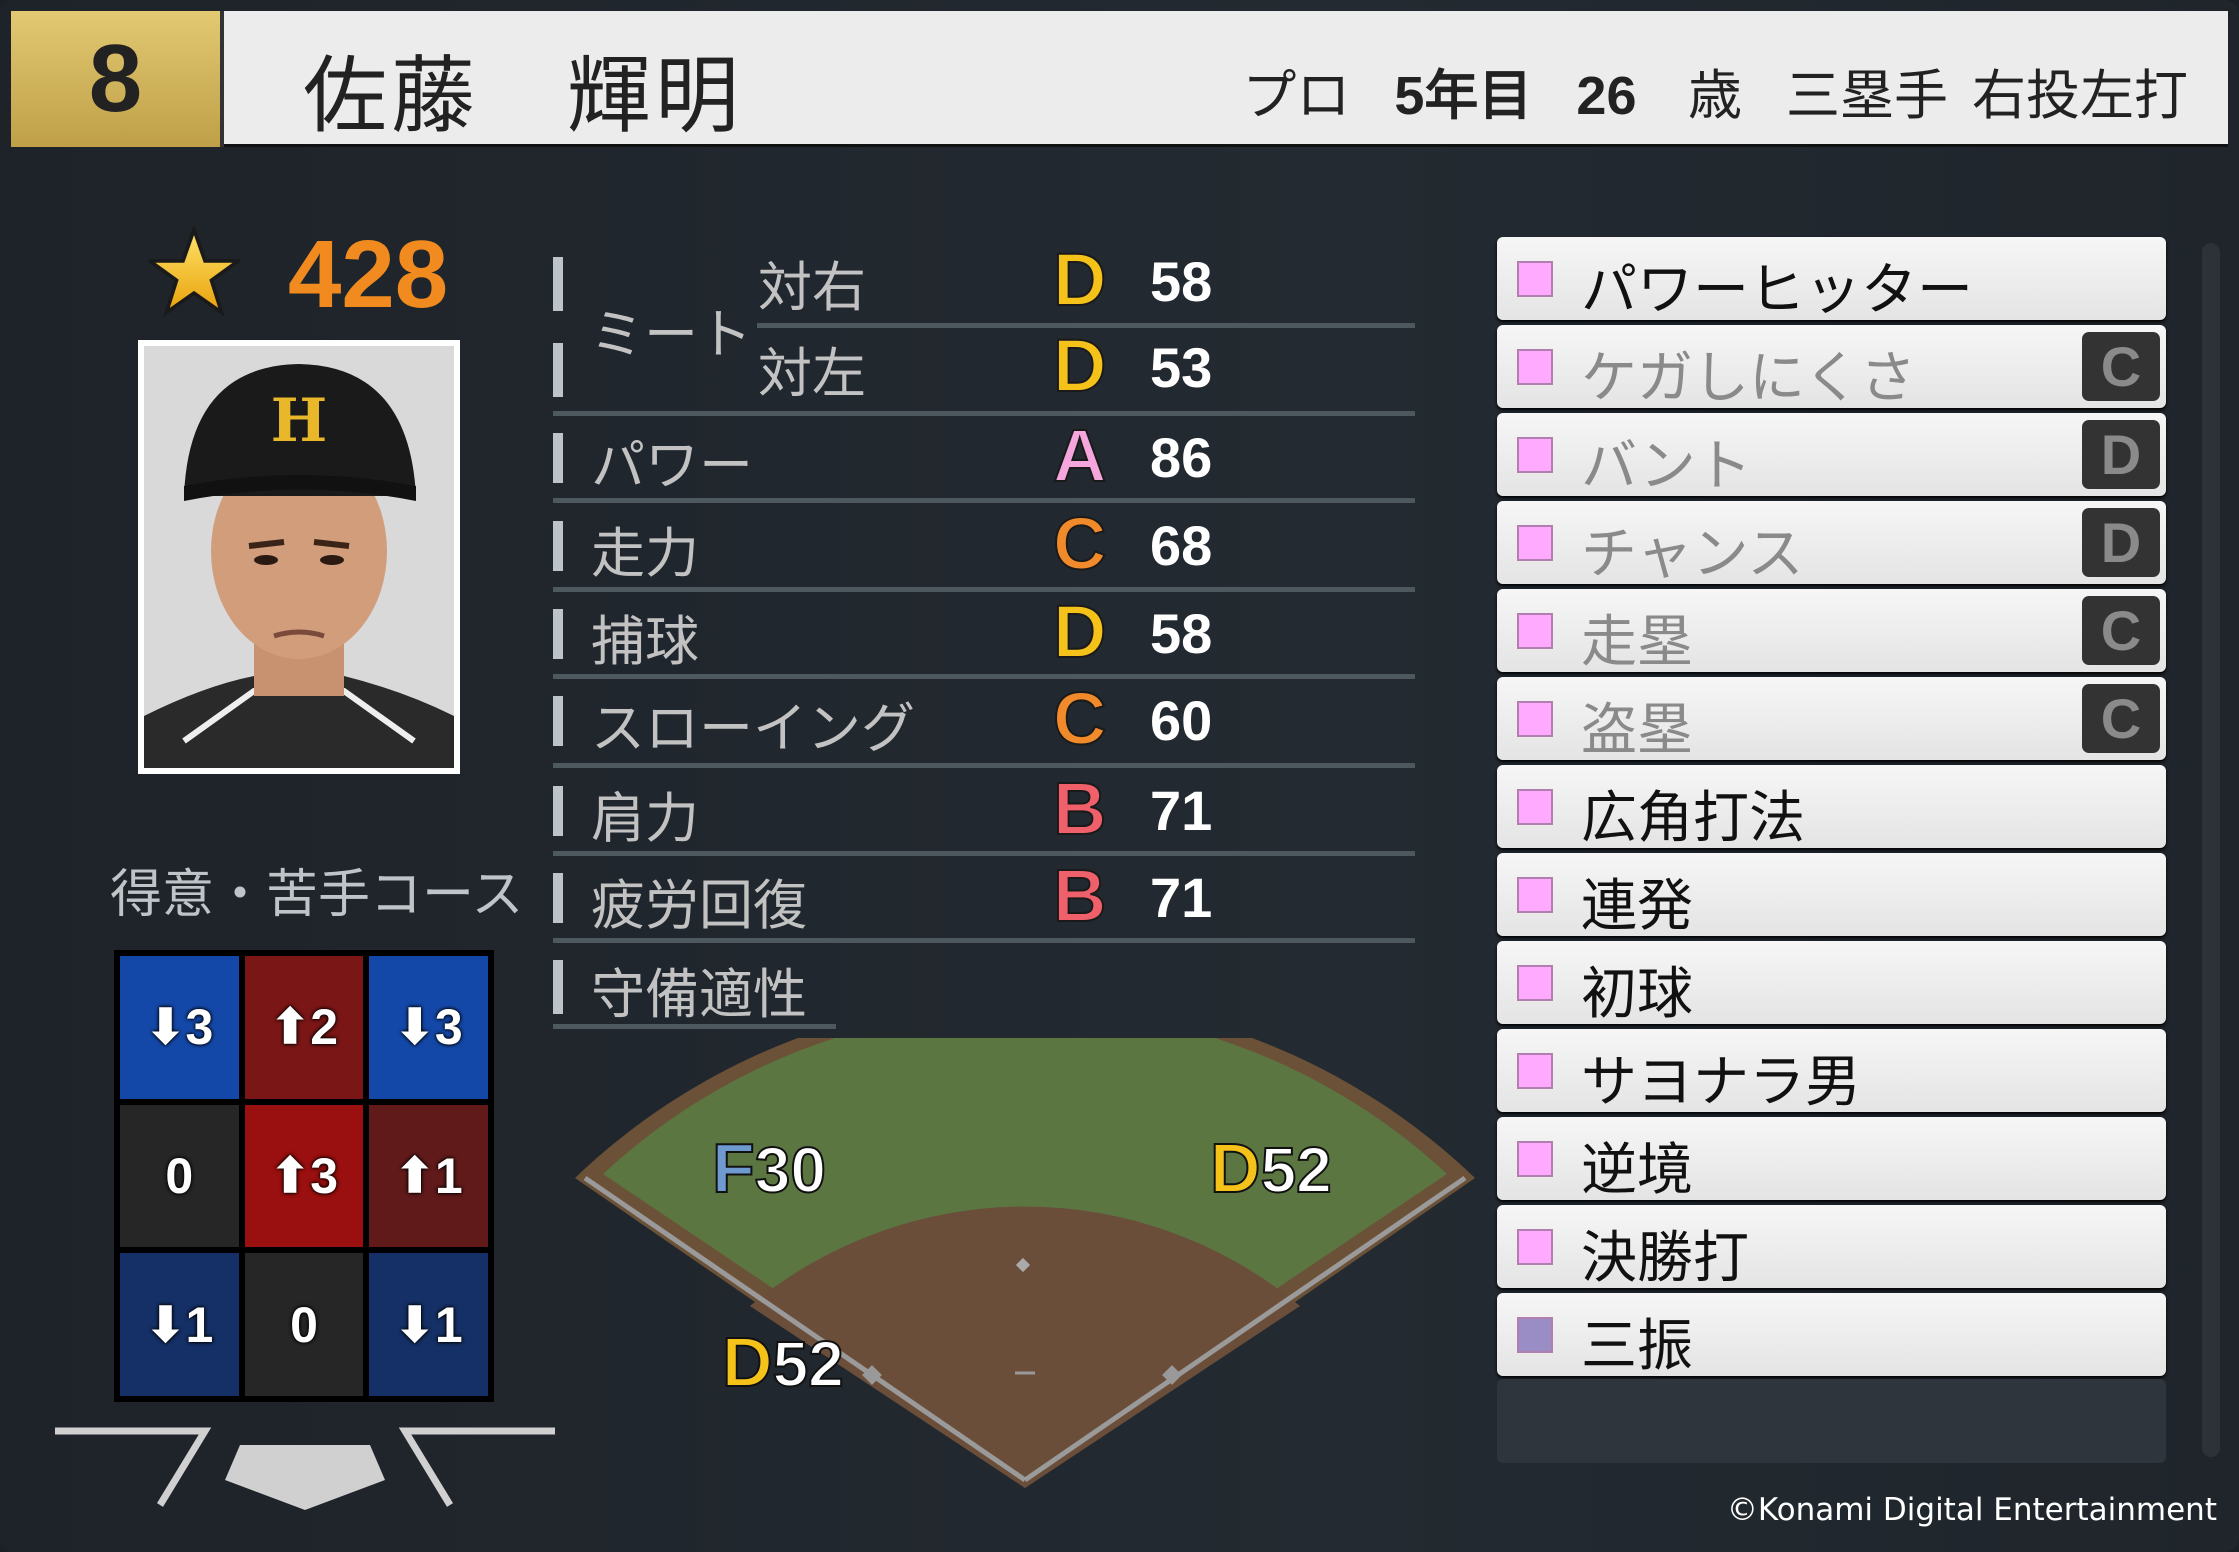  I want to click on uniform-number: 8, so click(117, 79).